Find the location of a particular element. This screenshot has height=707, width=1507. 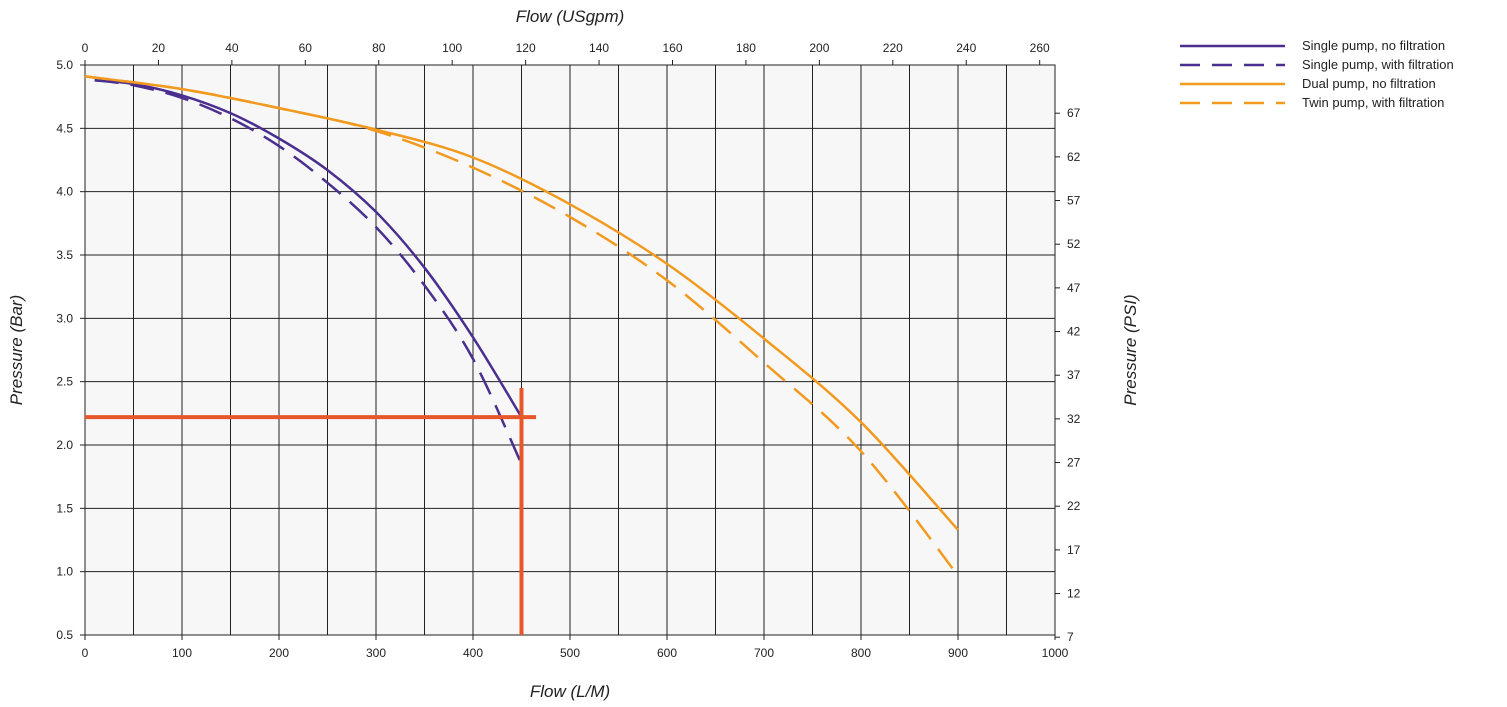

right-tick-label: 42 is located at coordinates (1074, 332).